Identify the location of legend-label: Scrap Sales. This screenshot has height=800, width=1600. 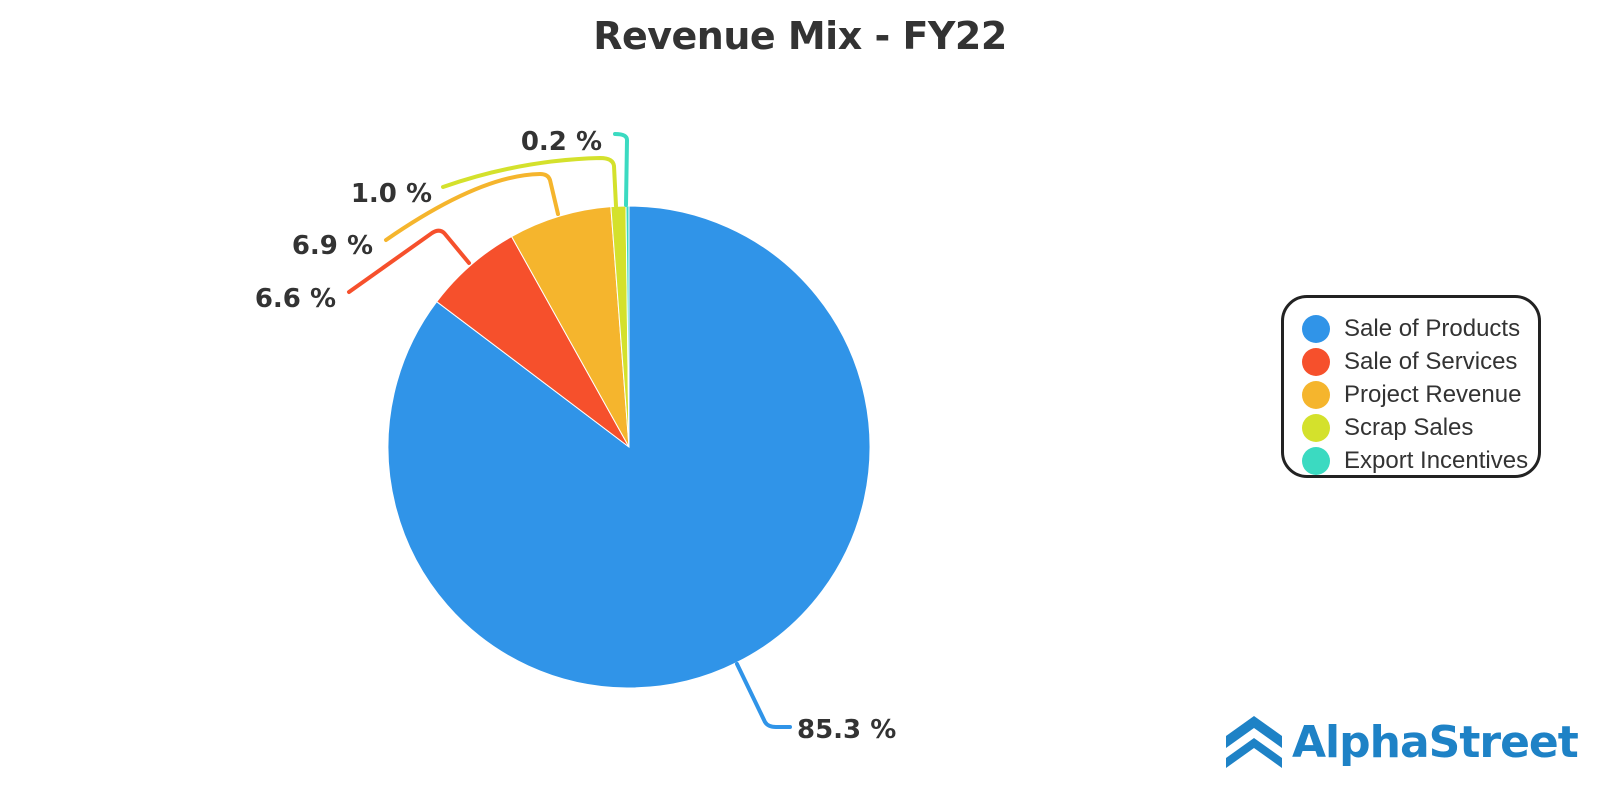
(1409, 427).